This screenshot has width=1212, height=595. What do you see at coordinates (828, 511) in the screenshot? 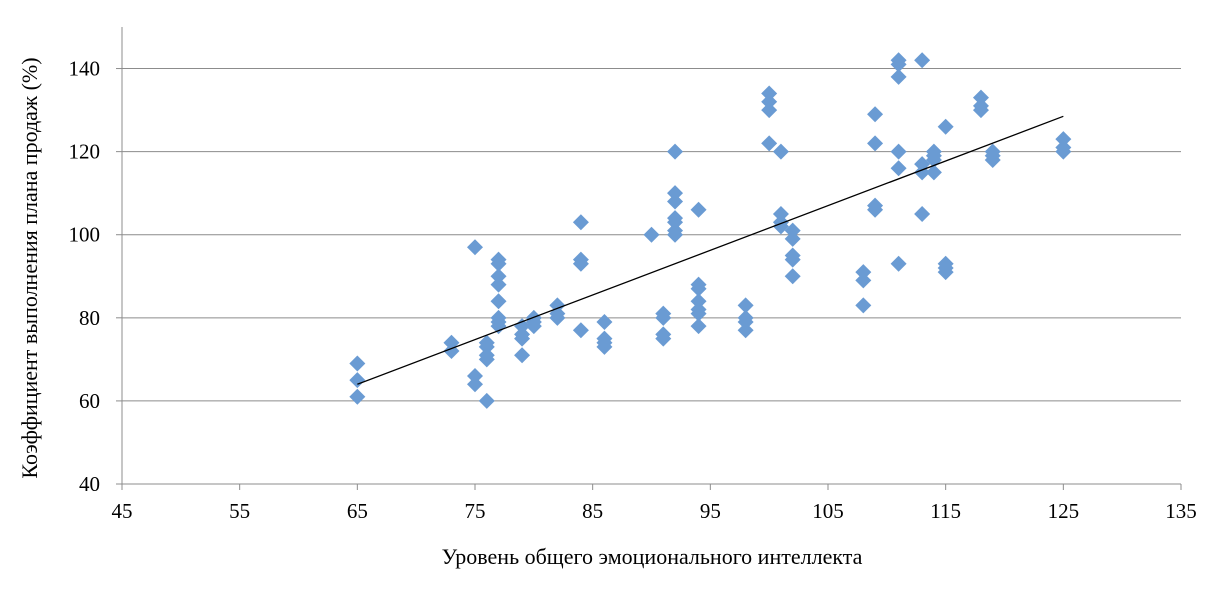
I see `x-tick-label: 105` at bounding box center [828, 511].